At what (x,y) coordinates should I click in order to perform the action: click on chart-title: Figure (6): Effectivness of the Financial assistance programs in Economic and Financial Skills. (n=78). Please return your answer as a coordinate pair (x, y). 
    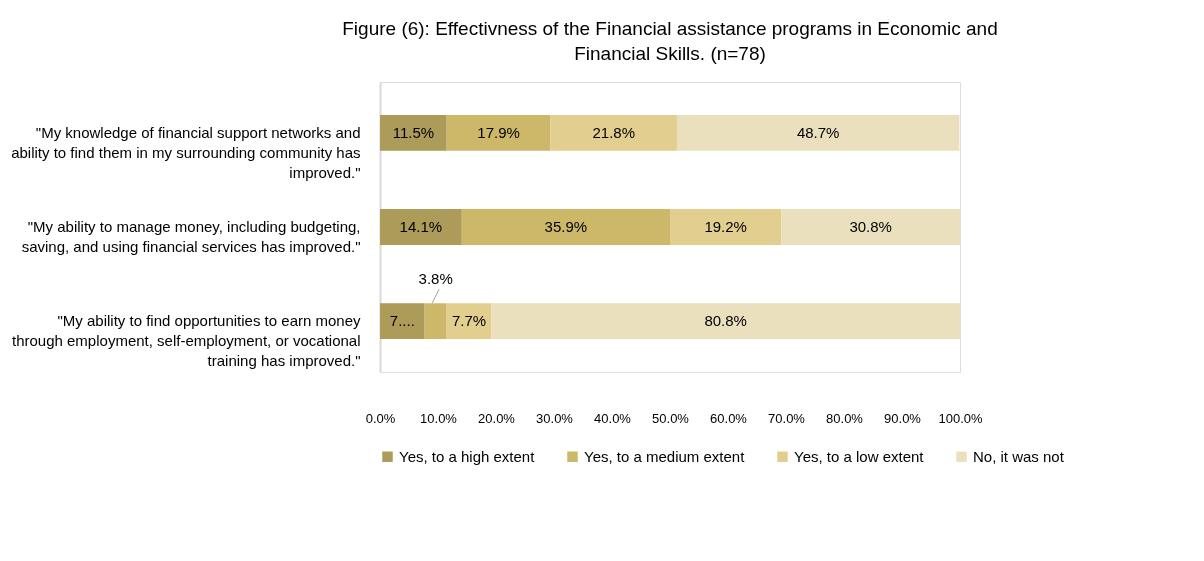
    Looking at the image, I should click on (670, 41).